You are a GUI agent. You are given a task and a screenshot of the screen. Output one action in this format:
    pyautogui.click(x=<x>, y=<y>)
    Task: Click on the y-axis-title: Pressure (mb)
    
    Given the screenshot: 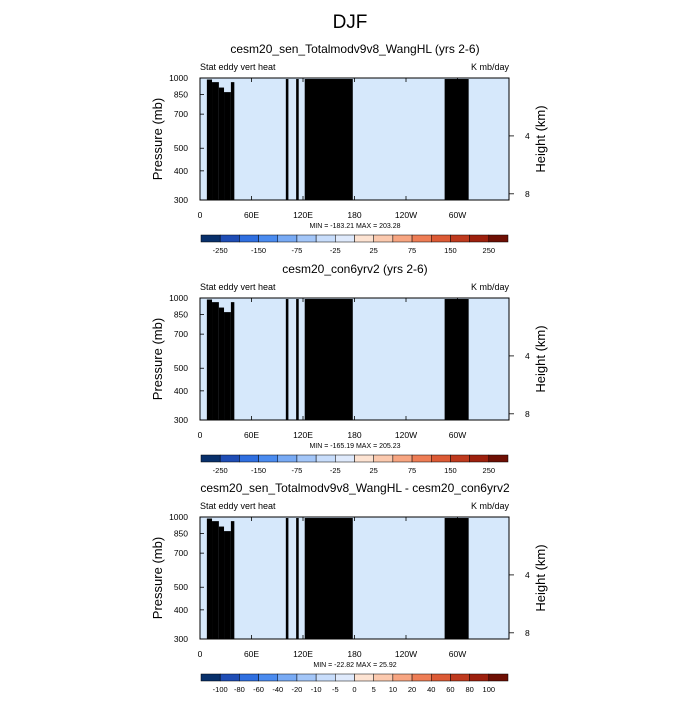 What is the action you would take?
    pyautogui.click(x=157, y=578)
    